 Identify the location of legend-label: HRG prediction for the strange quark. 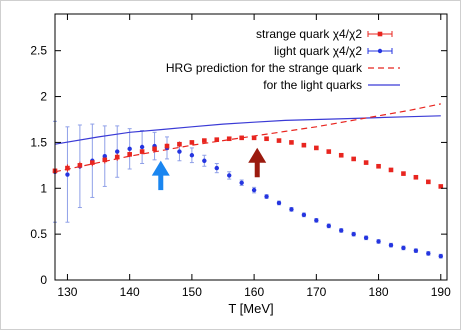
(264, 68).